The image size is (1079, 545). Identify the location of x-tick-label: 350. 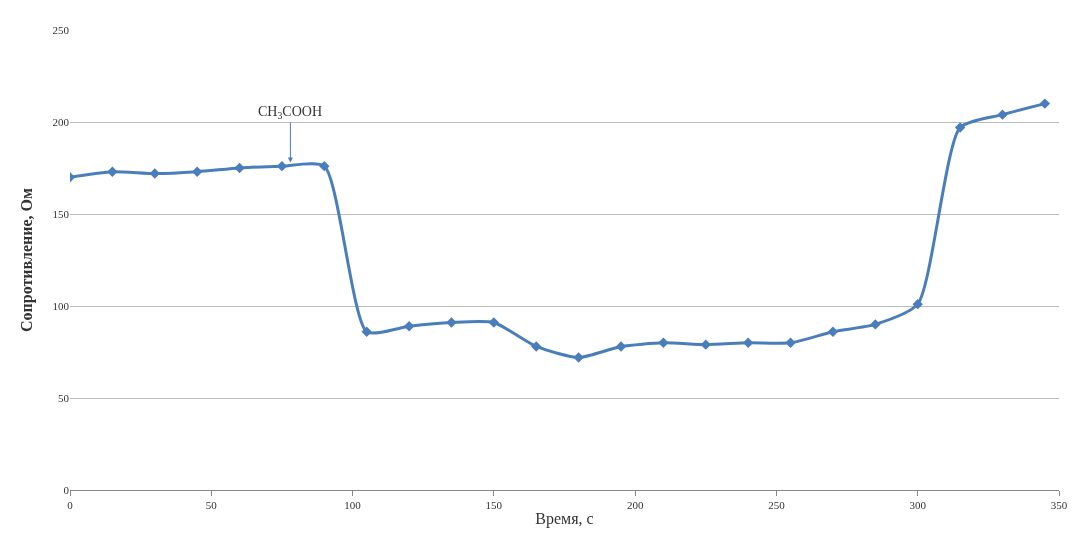
(1059, 505).